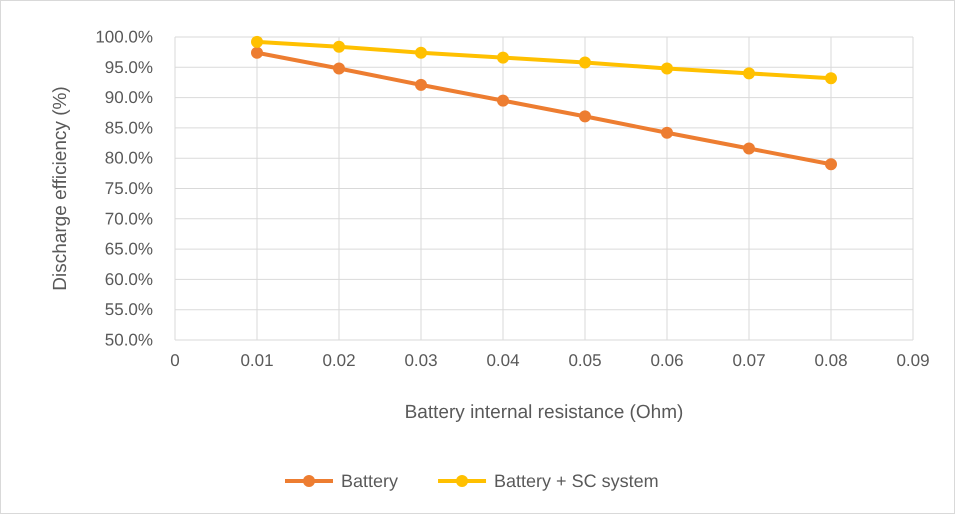  Describe the element at coordinates (585, 360) in the screenshot. I see `x-tick-label: 0.05` at that location.